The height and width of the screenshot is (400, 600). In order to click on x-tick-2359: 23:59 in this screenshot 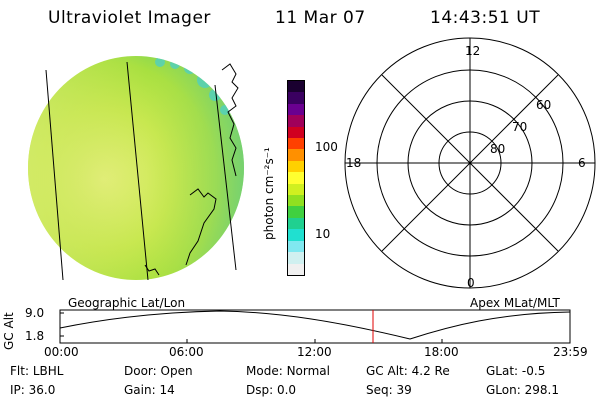, I will do `click(570, 352)`.